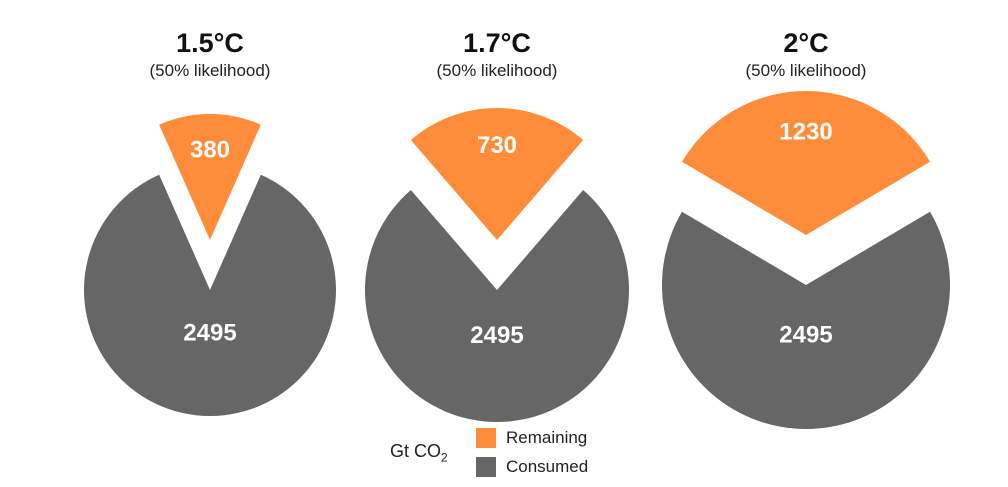  What do you see at coordinates (210, 43) in the screenshot?
I see `chart-title: 1.5°C` at bounding box center [210, 43].